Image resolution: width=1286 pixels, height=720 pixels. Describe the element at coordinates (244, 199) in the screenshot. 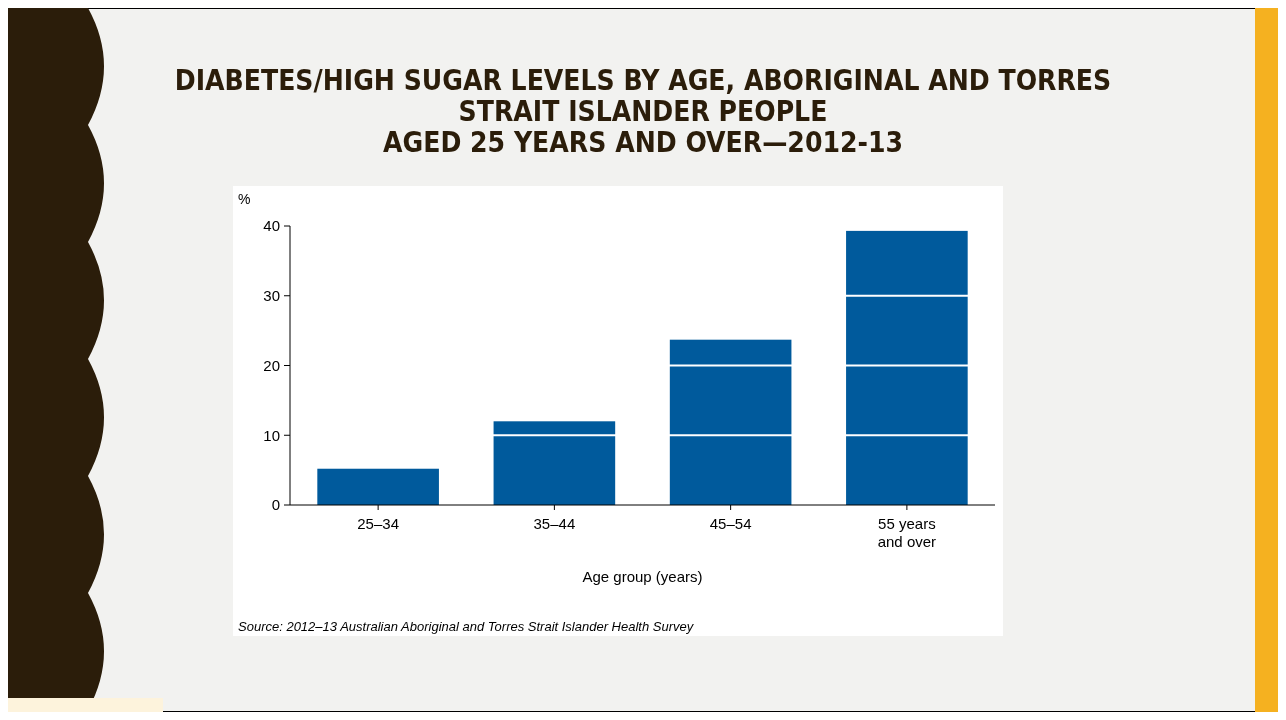

I see `y-axis-title: %` at that location.